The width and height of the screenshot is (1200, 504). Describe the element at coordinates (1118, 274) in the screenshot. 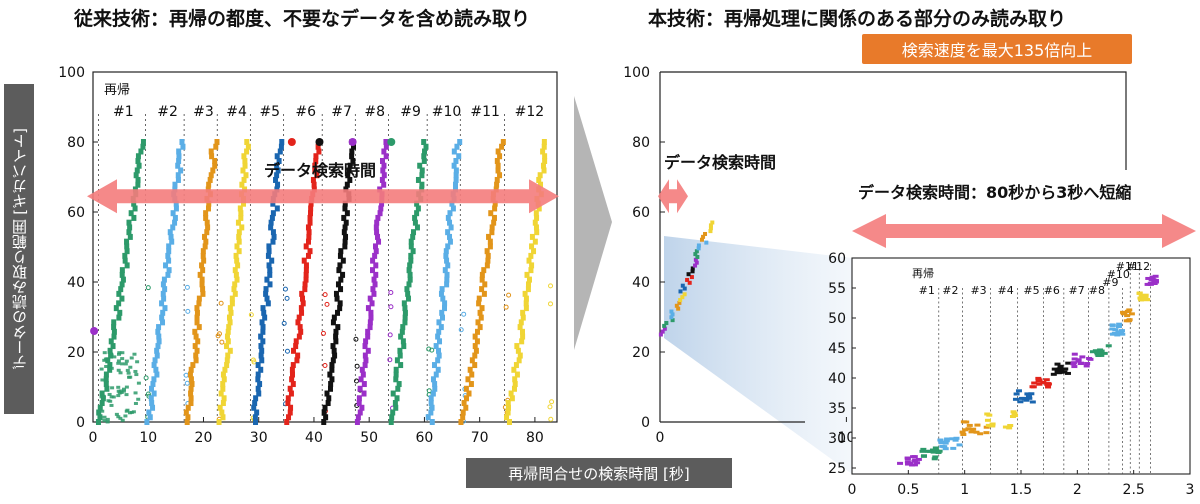

I see `zoom-recursion-label: #10` at that location.